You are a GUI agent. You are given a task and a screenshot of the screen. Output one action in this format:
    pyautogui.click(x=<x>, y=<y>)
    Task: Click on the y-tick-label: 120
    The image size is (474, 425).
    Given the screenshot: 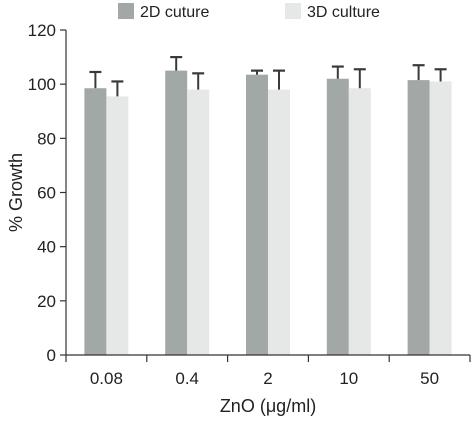 What is the action you would take?
    pyautogui.click(x=42, y=30)
    